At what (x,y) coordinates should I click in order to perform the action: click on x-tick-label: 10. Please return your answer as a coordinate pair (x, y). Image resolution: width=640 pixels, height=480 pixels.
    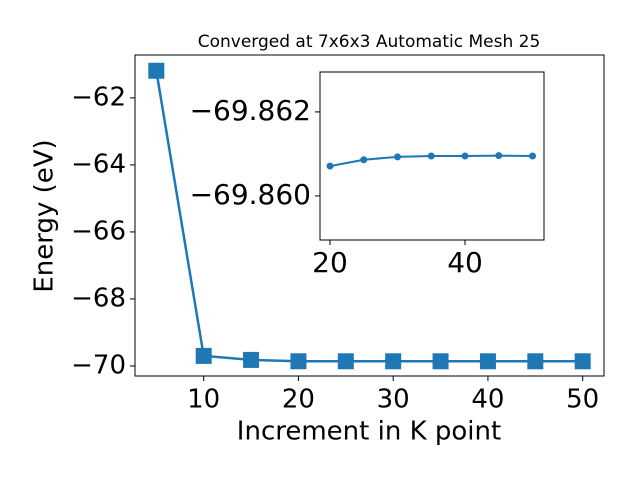
    Looking at the image, I should click on (203, 400).